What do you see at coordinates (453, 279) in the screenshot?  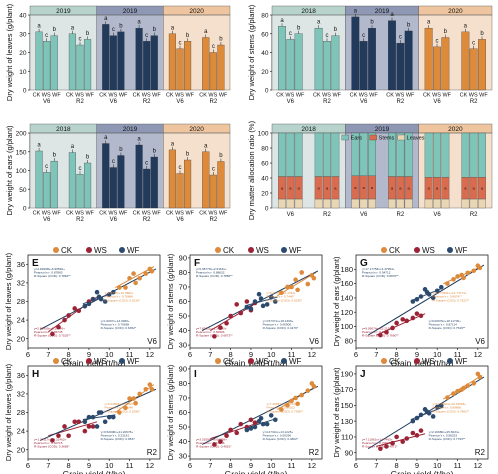 I see `panel-G-point-ck` at bounding box center [453, 279].